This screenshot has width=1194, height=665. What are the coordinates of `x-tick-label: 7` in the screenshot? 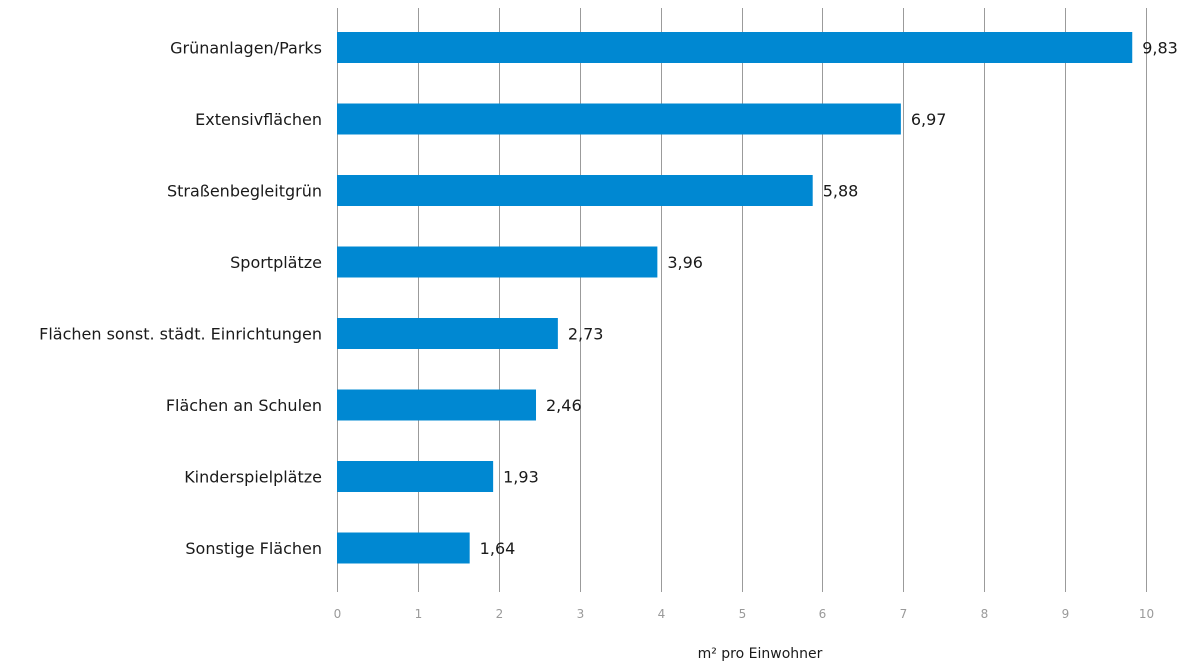 It's located at (904, 614).